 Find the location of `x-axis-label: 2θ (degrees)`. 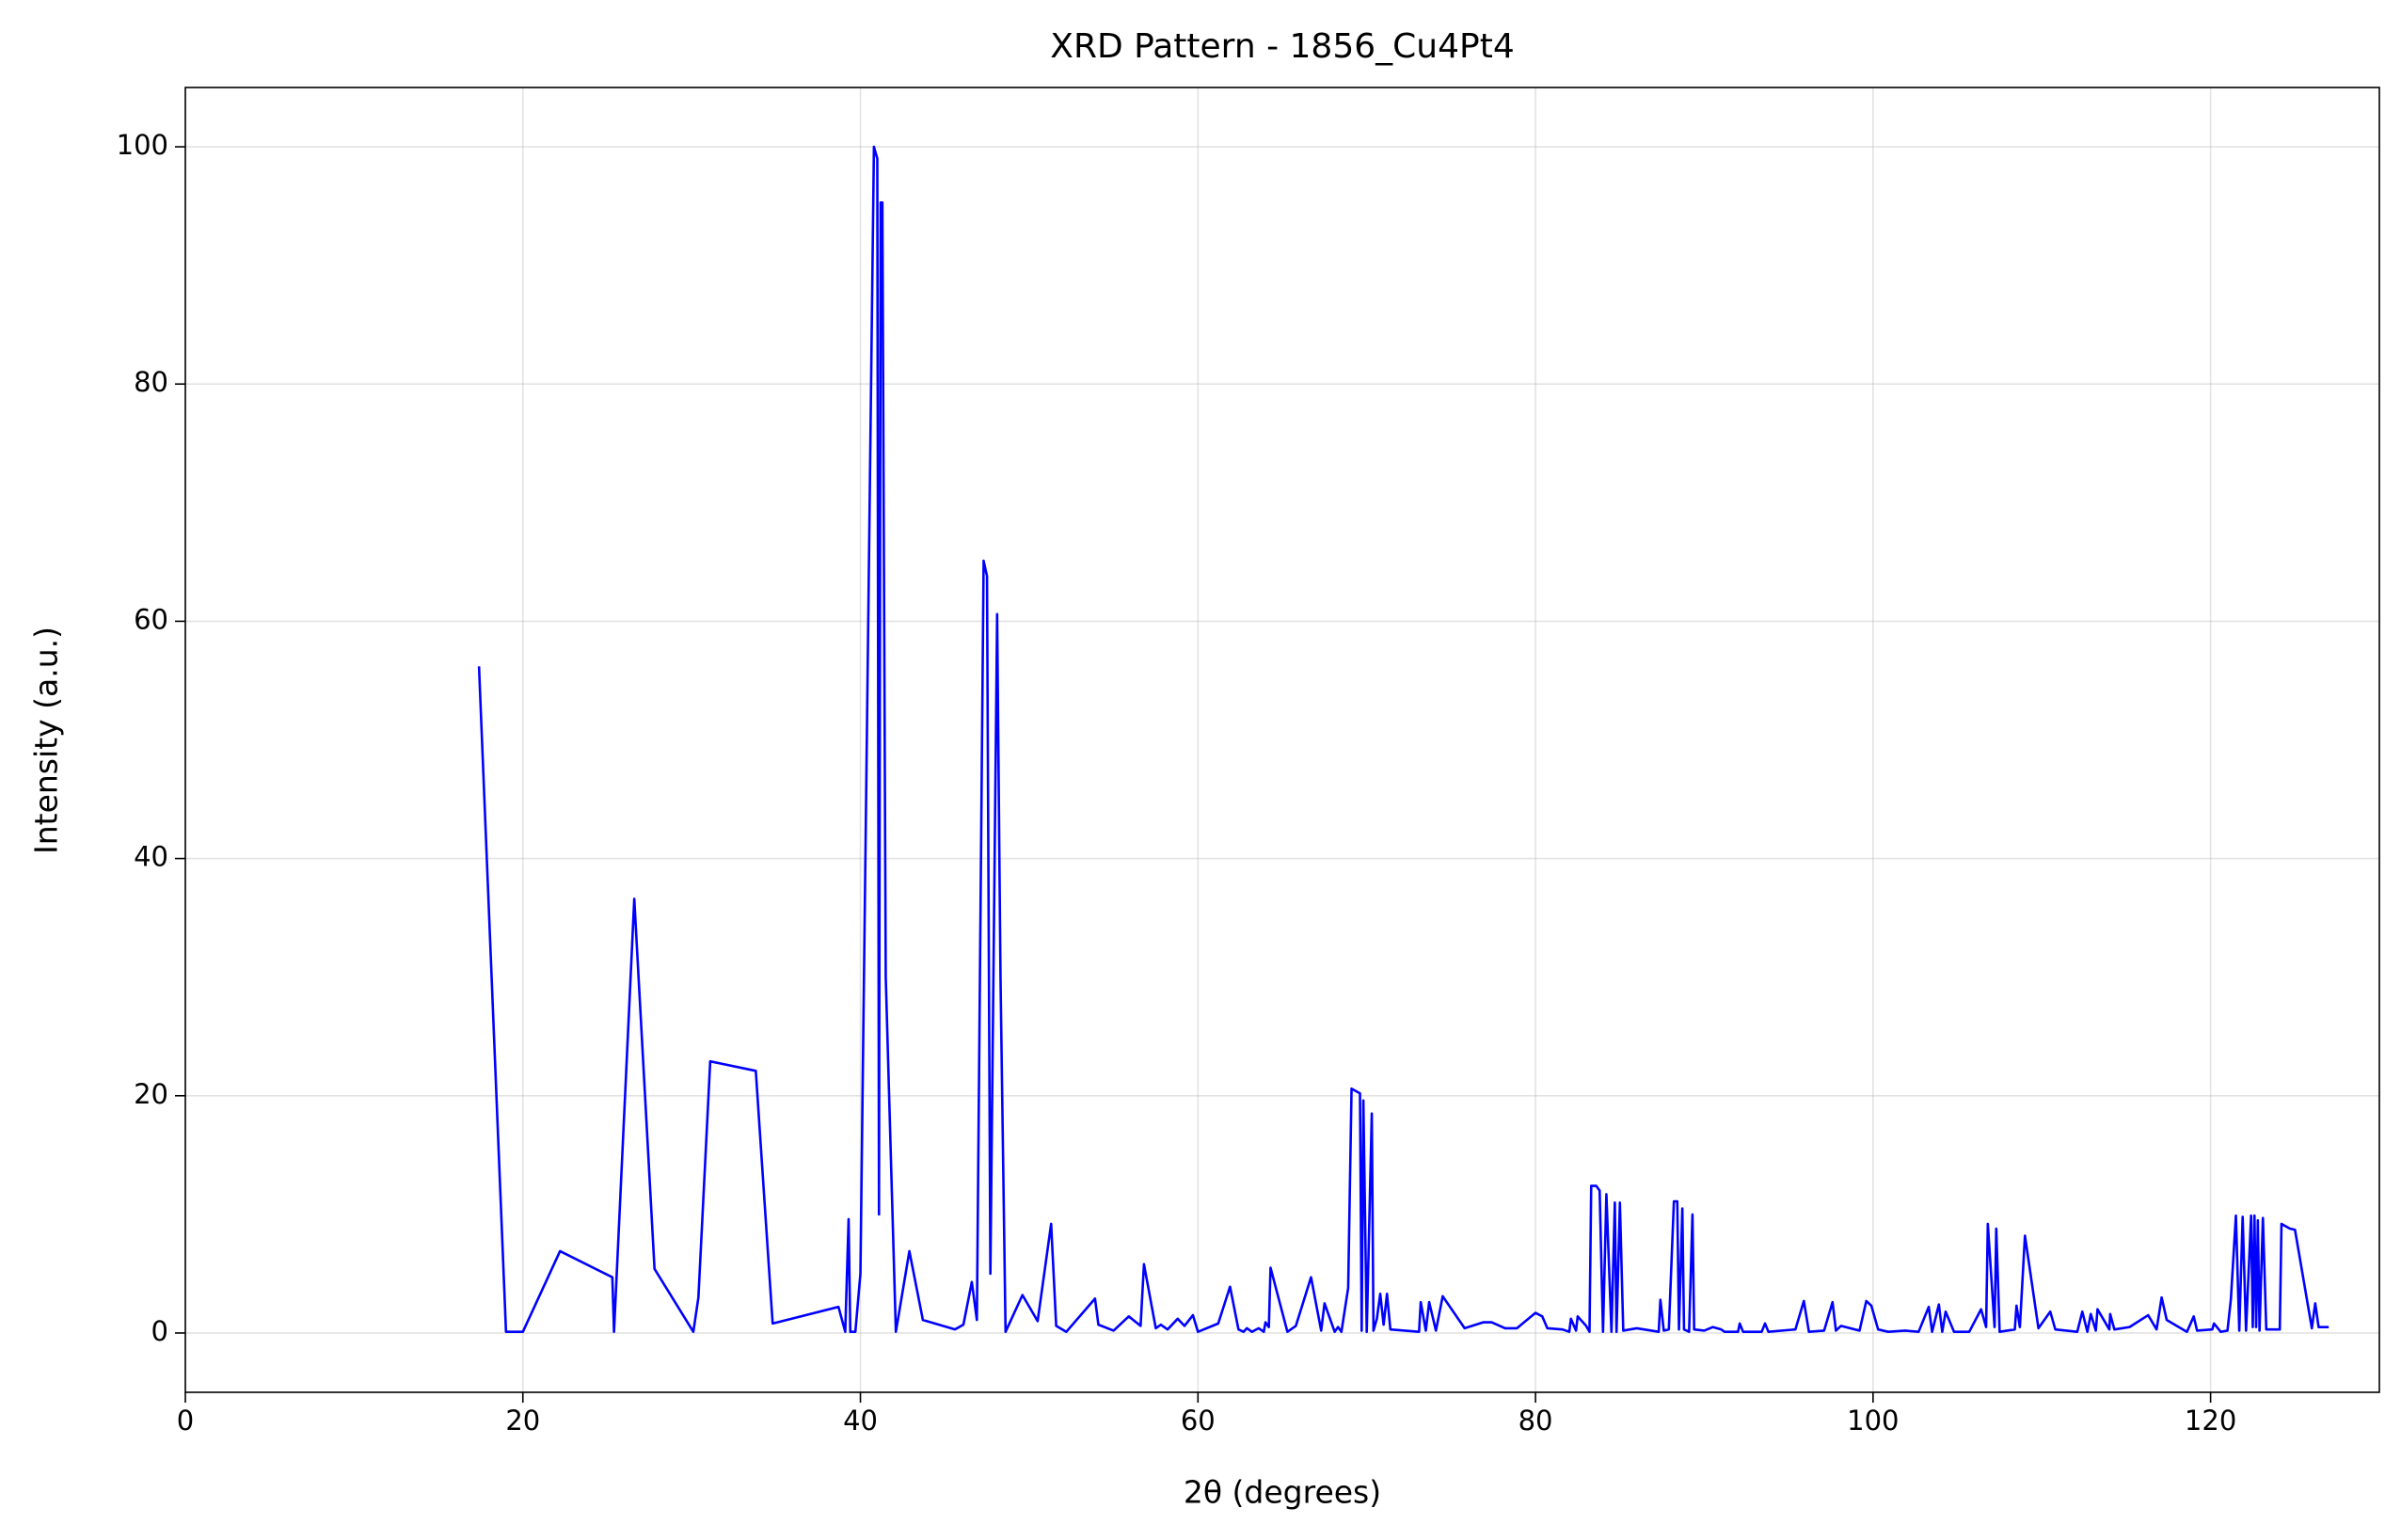

x-axis-label: 2θ (degrees) is located at coordinates (1282, 1492).